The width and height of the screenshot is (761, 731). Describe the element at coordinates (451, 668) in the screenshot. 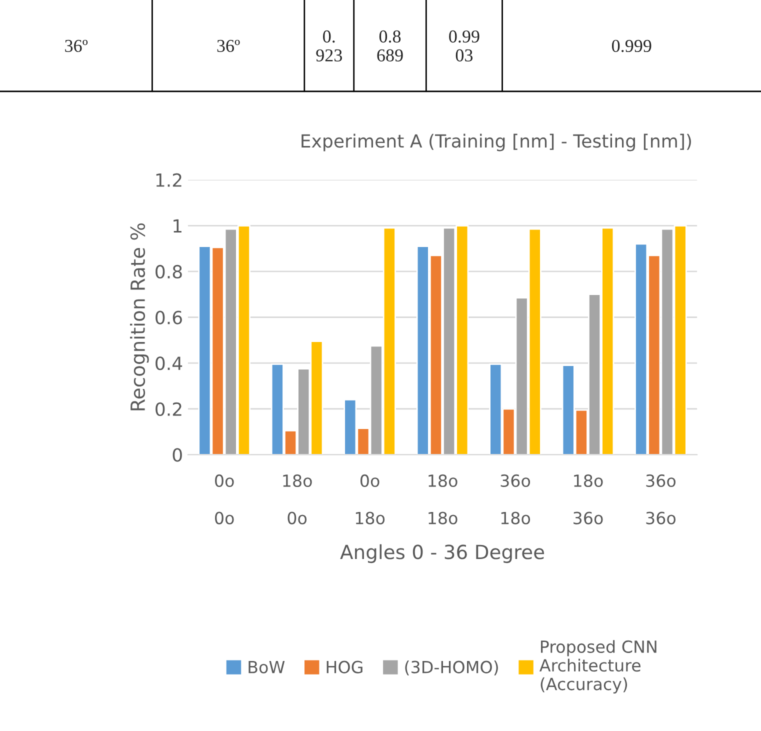

I see `legend-label: (3D-HOMO)` at that location.